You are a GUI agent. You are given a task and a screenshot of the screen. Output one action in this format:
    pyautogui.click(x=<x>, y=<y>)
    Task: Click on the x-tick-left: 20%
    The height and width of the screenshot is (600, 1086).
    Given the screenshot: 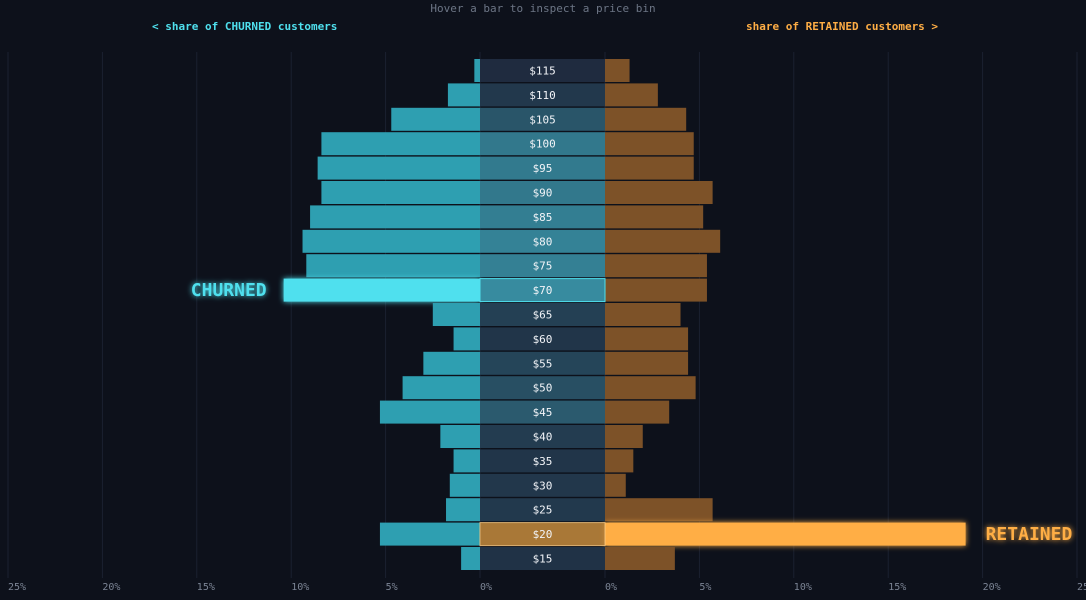 What is the action you would take?
    pyautogui.click(x=111, y=587)
    